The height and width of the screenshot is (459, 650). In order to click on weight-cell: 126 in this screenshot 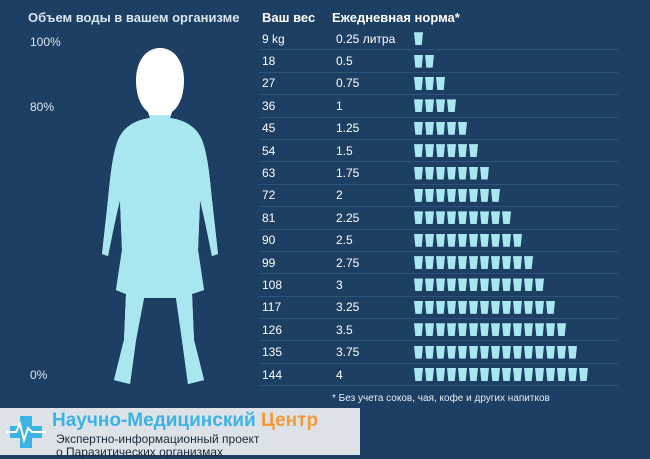, I will do `click(272, 329)`.